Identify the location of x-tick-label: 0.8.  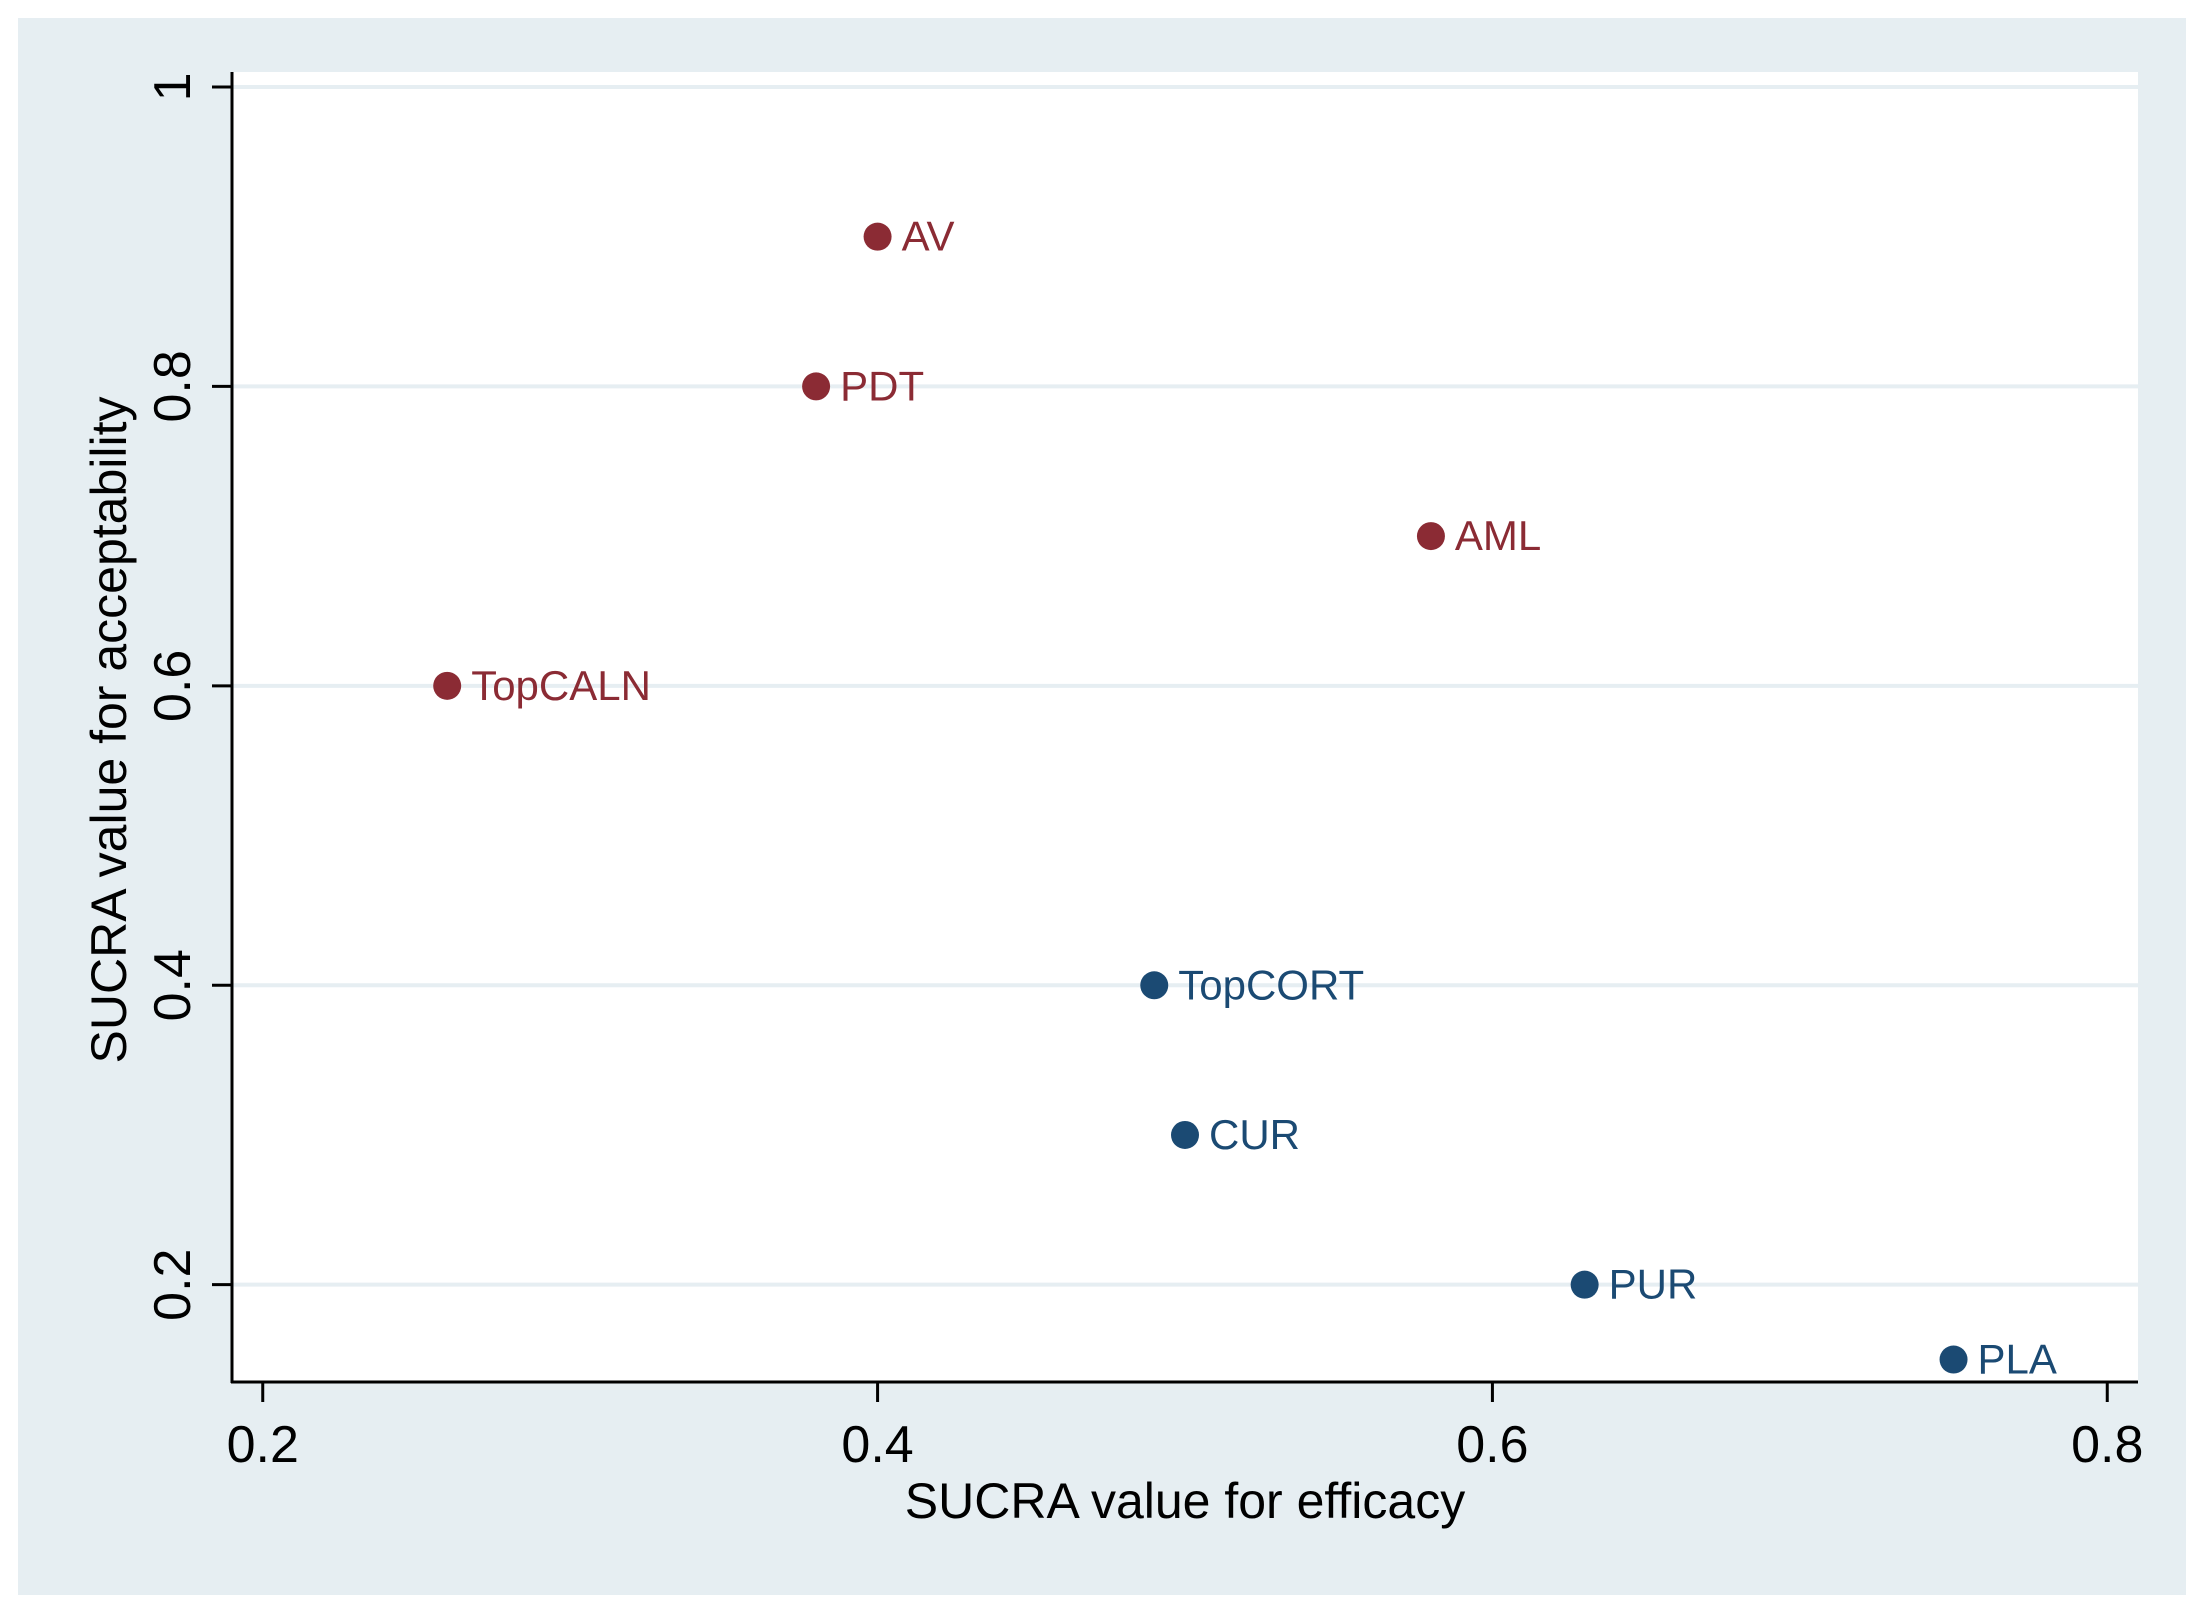
(2107, 1445).